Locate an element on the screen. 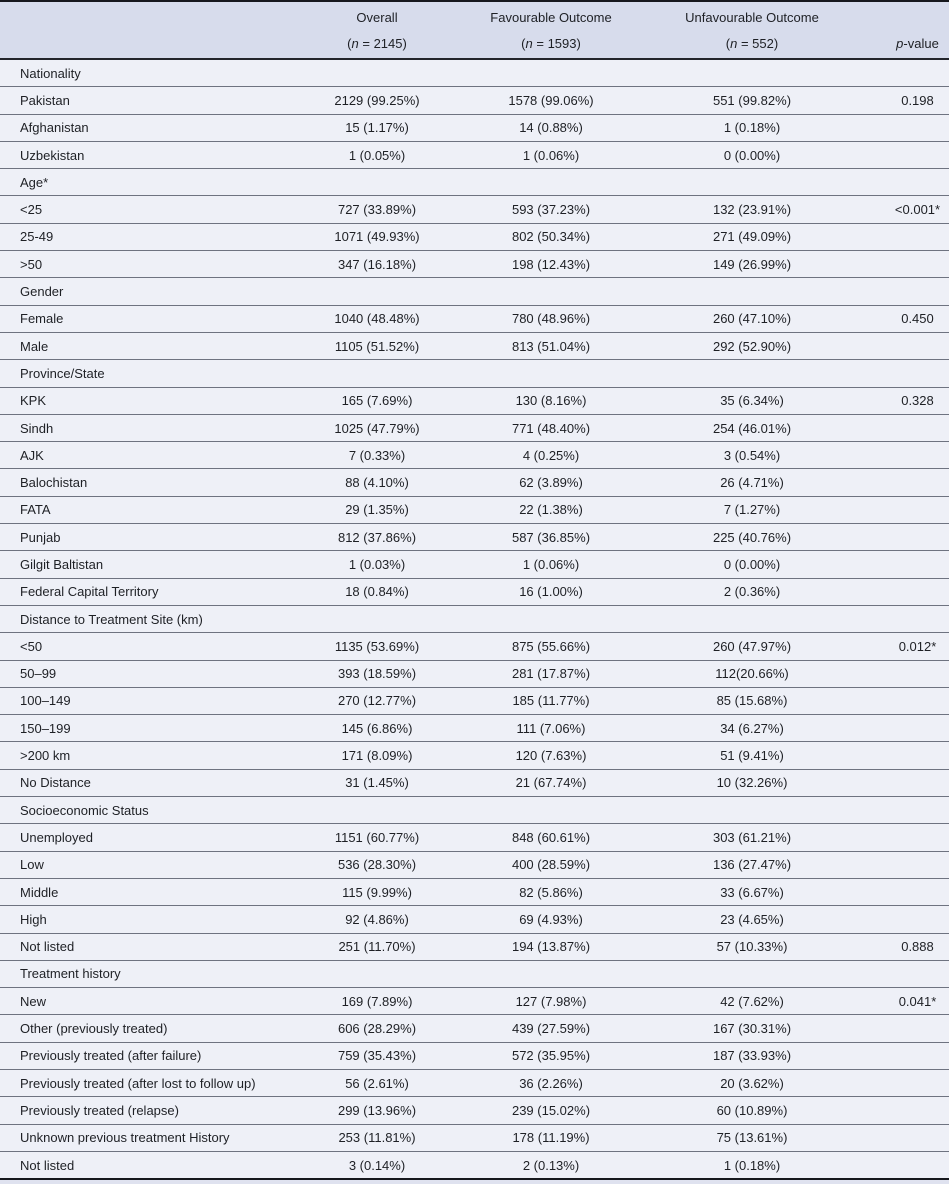  unfavourable-value-cell: 3 (0.54%) is located at coordinates (752, 455).